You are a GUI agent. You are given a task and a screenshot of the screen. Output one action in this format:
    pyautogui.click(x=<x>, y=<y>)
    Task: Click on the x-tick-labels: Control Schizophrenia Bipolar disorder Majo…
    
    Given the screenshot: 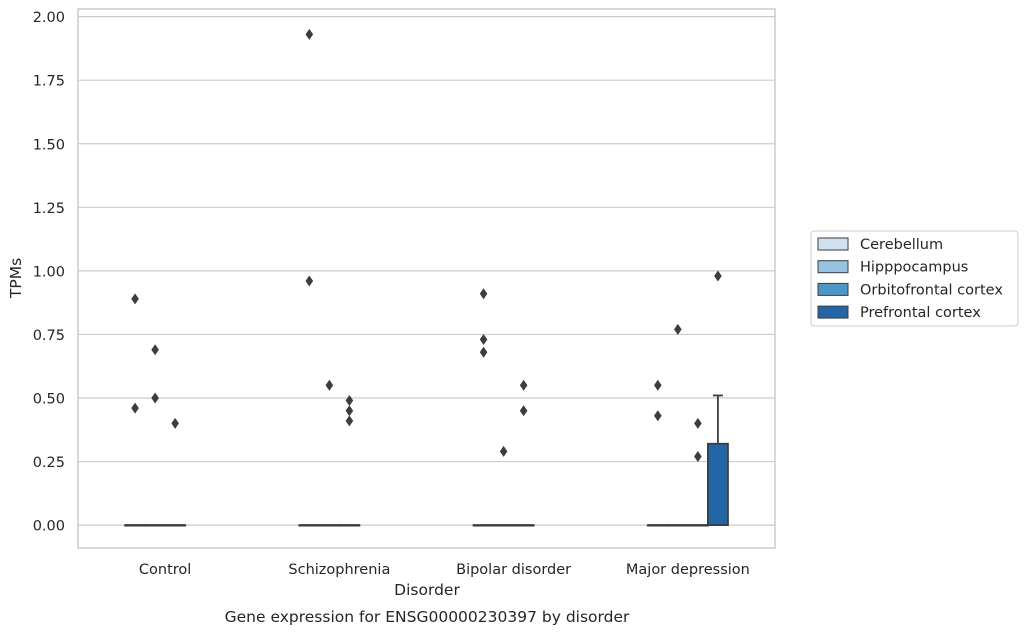 What is the action you would take?
    pyautogui.click(x=444, y=570)
    